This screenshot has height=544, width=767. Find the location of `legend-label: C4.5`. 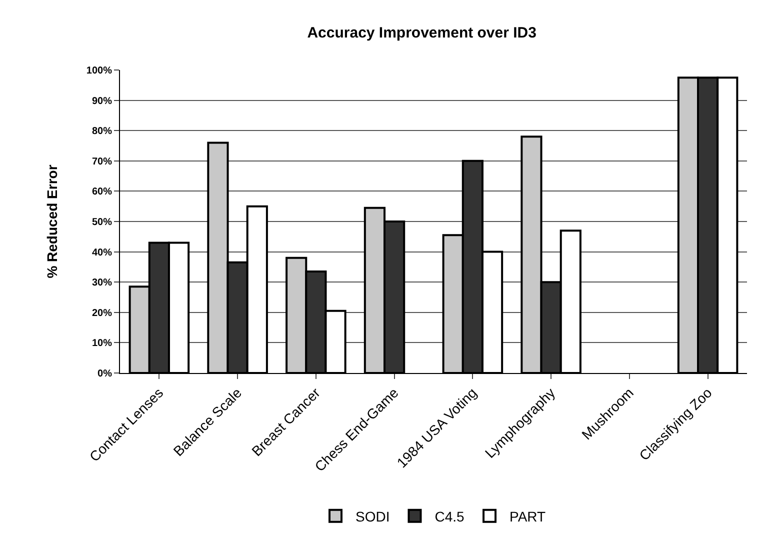

legend-label: C4.5 is located at coordinates (449, 516).